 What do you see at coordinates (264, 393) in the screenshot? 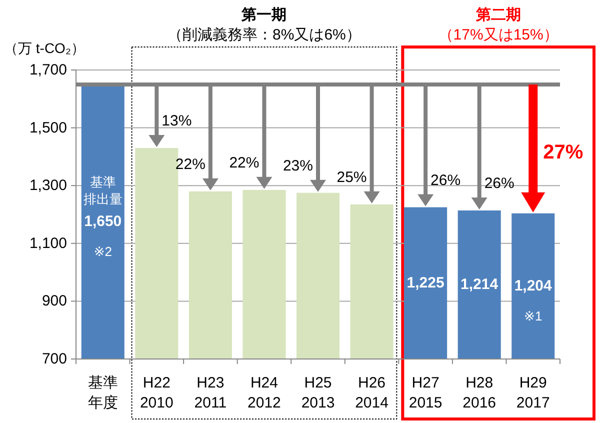
I see `x-tick-label: H24 2012` at bounding box center [264, 393].